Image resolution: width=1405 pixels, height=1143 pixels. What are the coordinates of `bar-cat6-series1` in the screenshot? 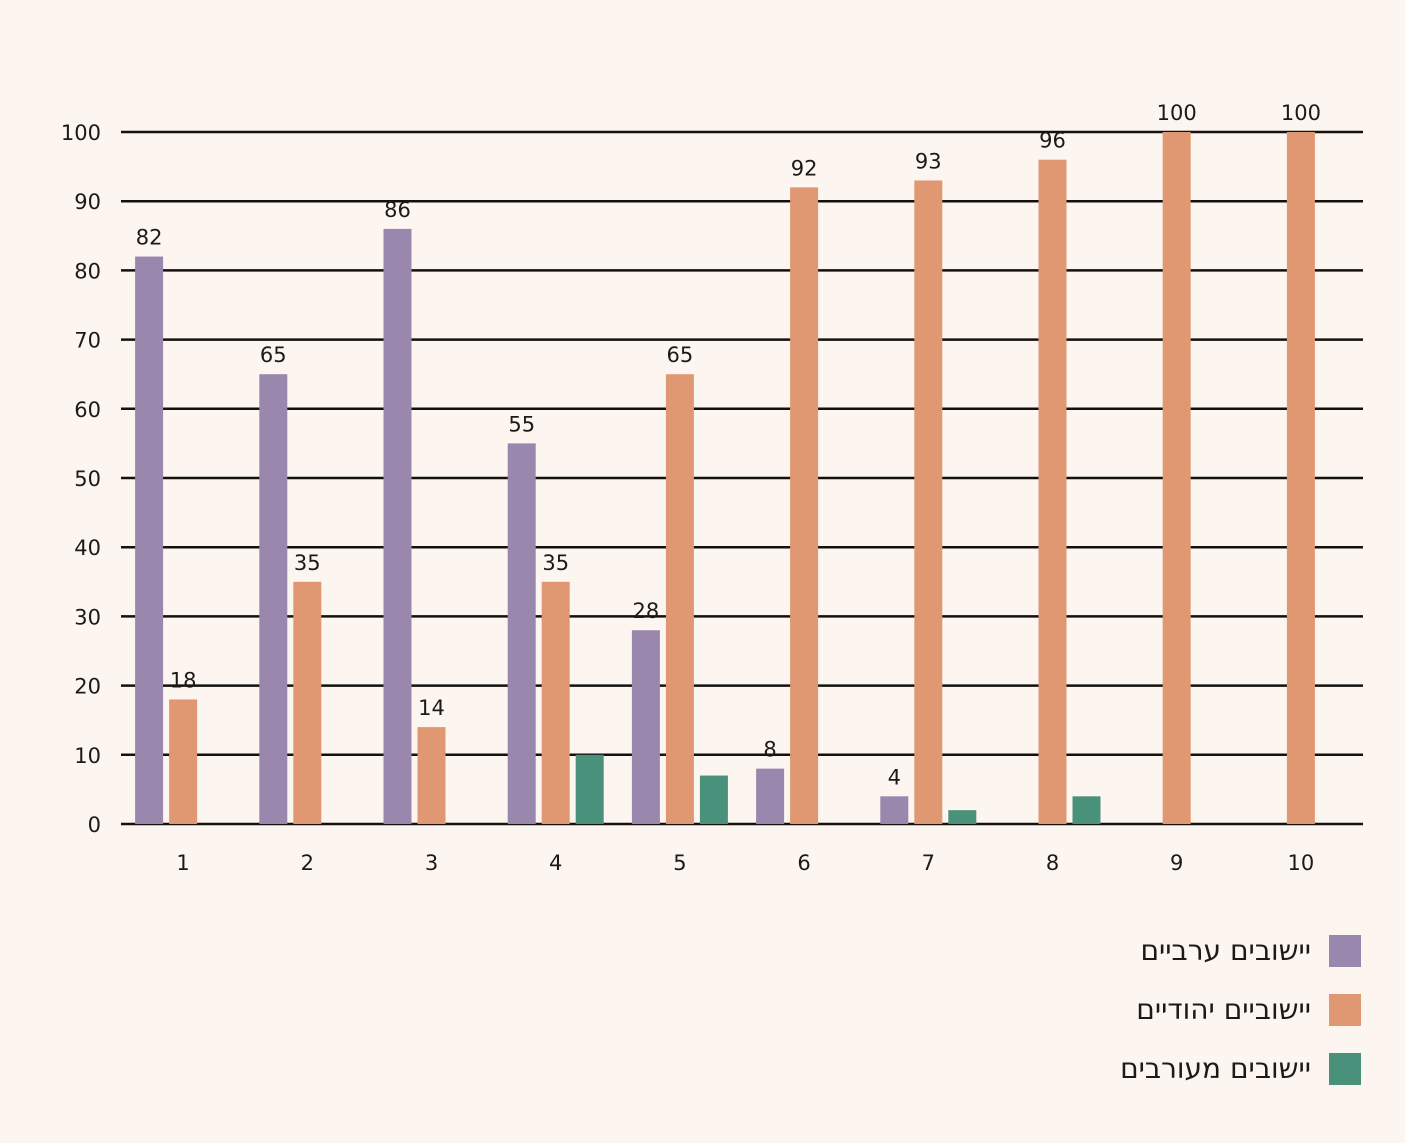 It's located at (804, 506).